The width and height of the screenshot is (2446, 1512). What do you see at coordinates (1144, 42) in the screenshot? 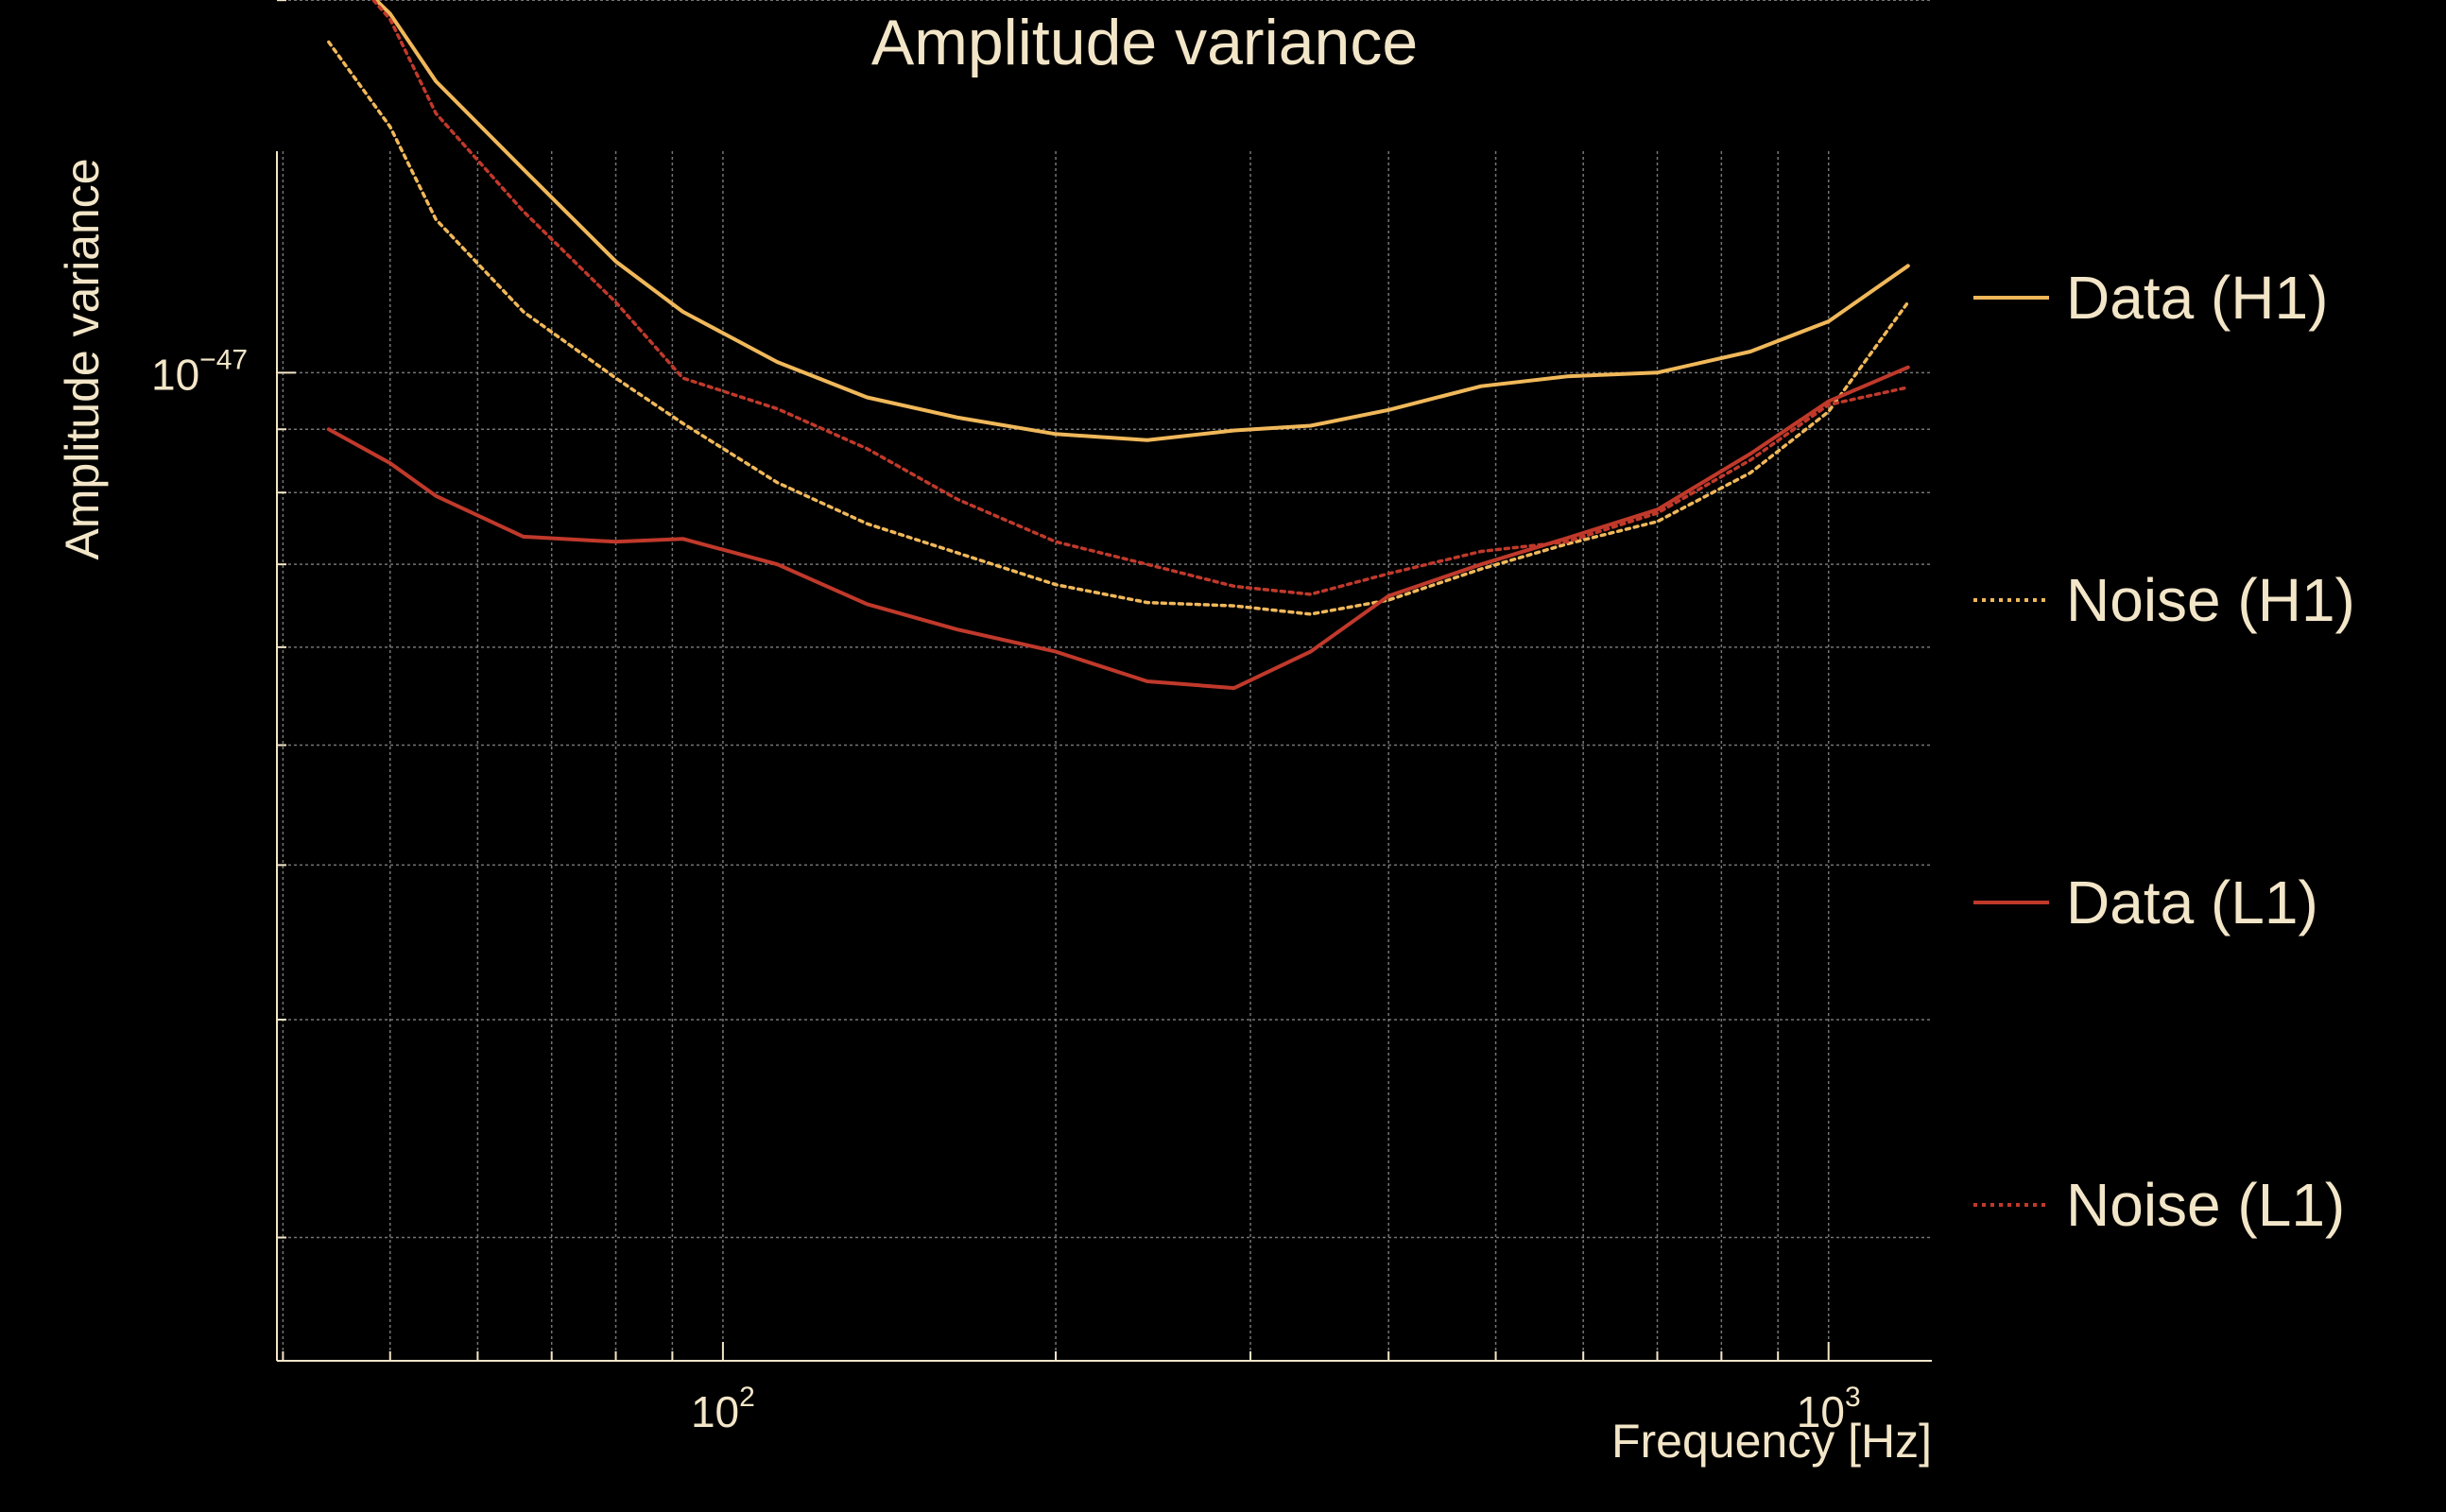
I see `chart-title: Amplitude variance` at bounding box center [1144, 42].